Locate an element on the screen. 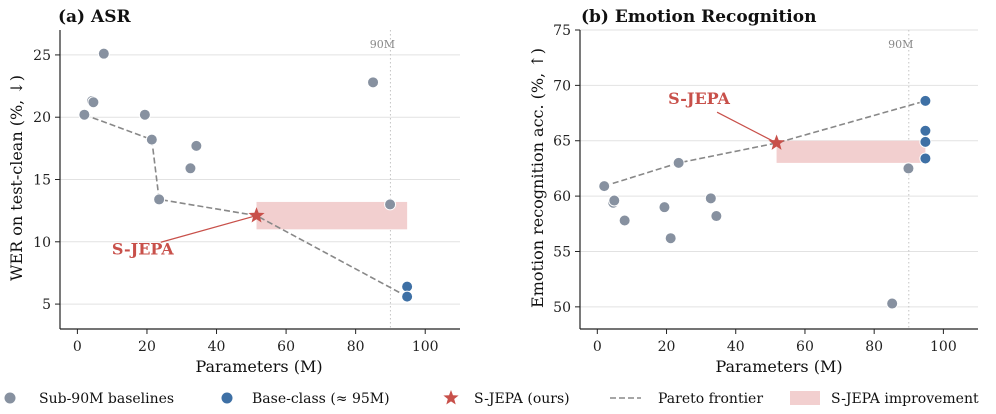 The image size is (996, 414). panel-b-x-tick-label: 80 is located at coordinates (874, 347).